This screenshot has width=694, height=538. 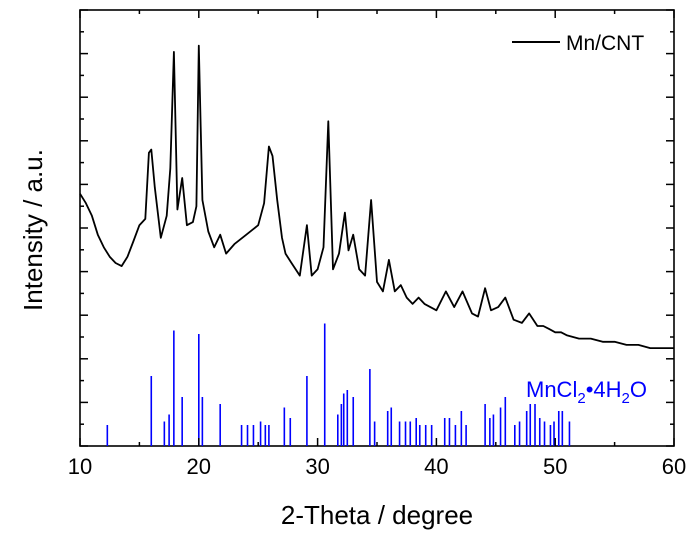 What do you see at coordinates (605, 43) in the screenshot?
I see `legend-label: Mn/CNT` at bounding box center [605, 43].